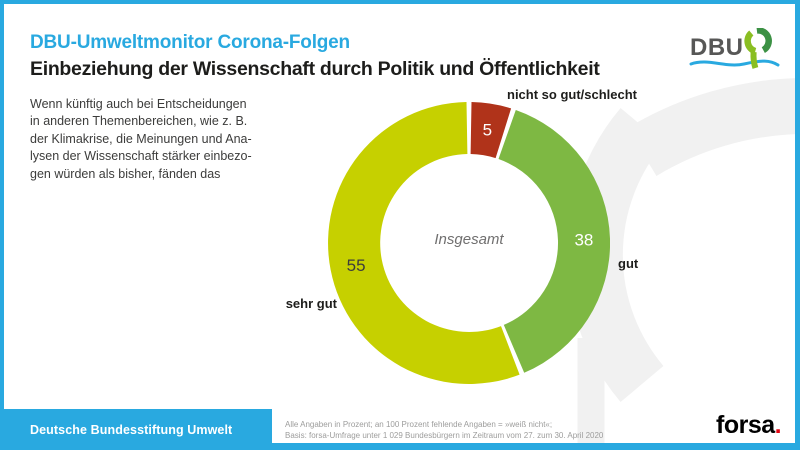  What do you see at coordinates (628, 263) in the screenshot?
I see `segment-label-gut: gut` at bounding box center [628, 263].